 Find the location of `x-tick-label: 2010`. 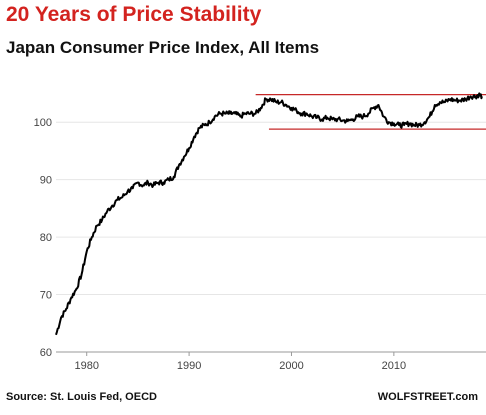

x-tick-label: 2010 is located at coordinates (394, 366).